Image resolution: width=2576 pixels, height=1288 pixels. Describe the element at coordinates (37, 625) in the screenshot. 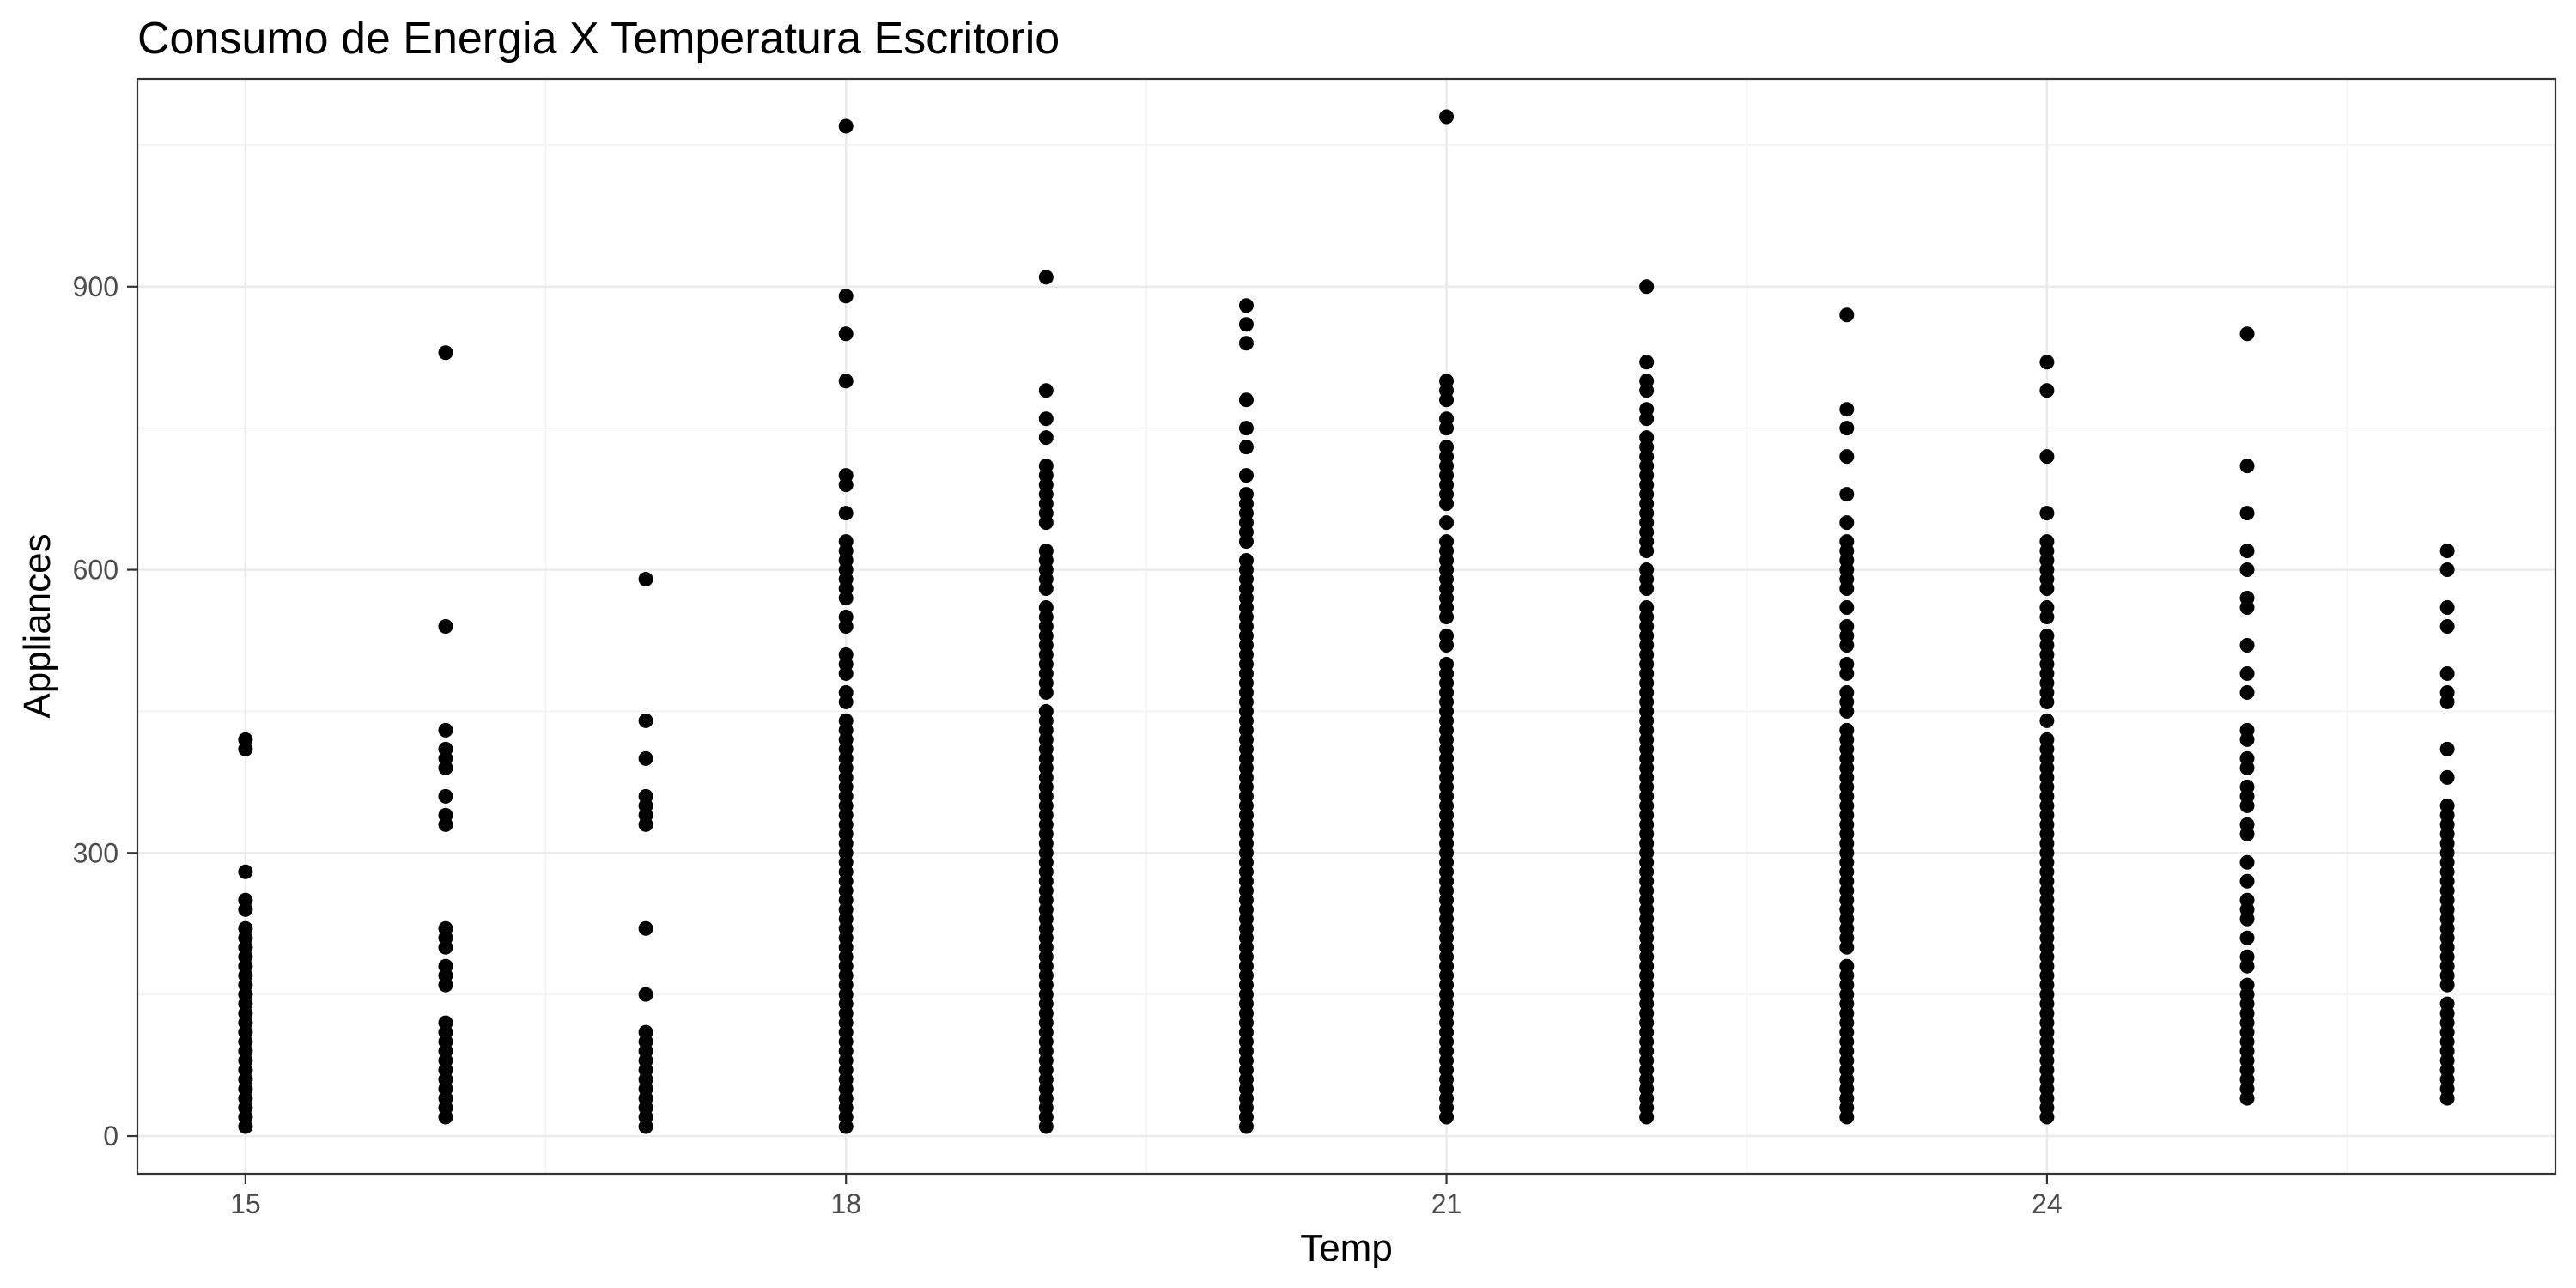

I see `y-axis-title: Appliances` at that location.